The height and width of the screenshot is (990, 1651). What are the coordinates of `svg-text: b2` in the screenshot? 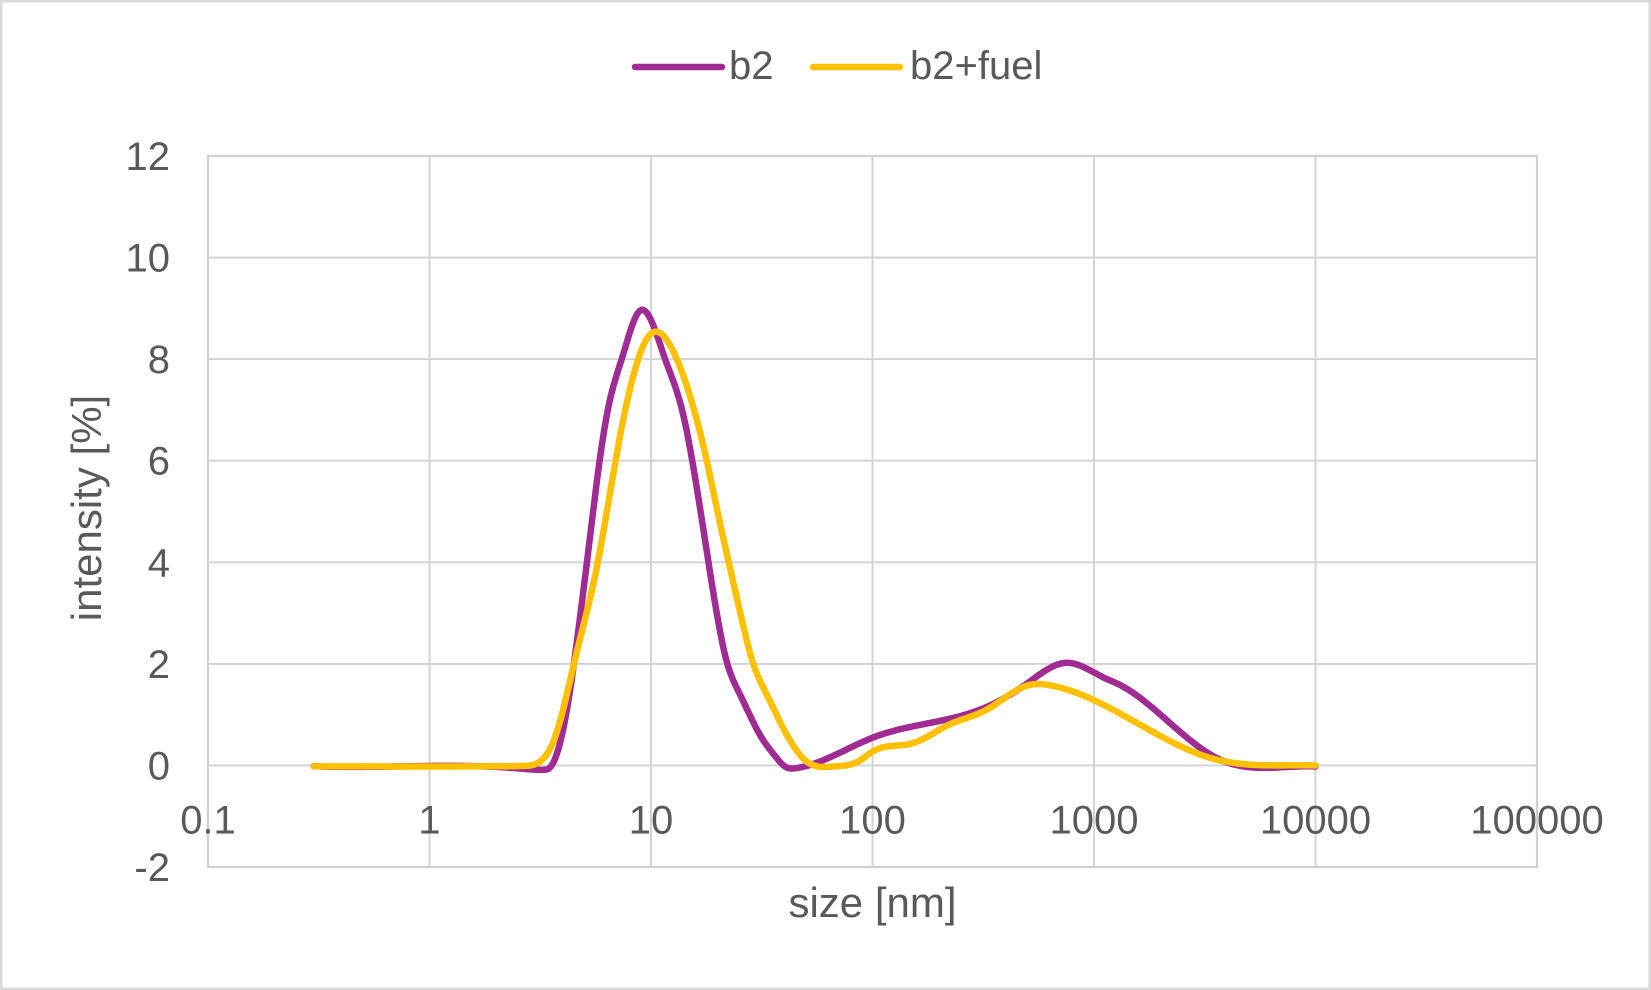 It's located at (751, 66).